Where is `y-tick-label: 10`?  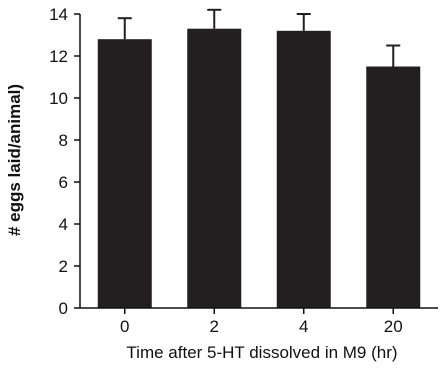
y-tick-label: 10 is located at coordinates (58, 98).